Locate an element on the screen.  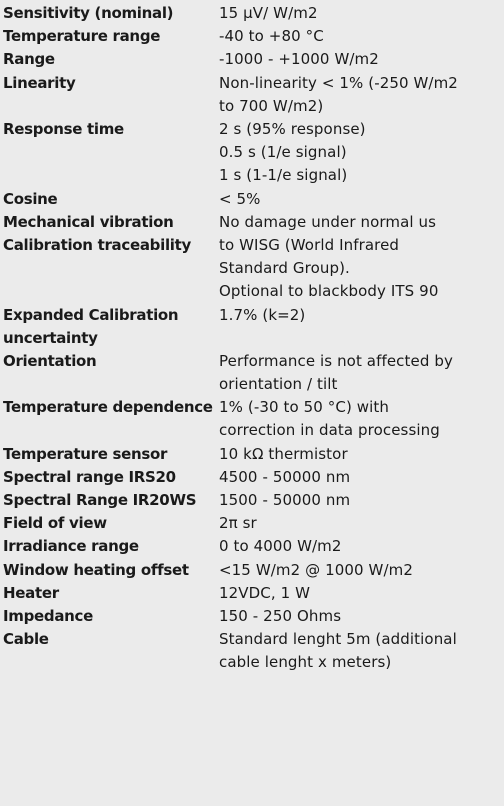
spec-row-heater: Heater 12VDC, 1 W is located at coordinates (252, 593).